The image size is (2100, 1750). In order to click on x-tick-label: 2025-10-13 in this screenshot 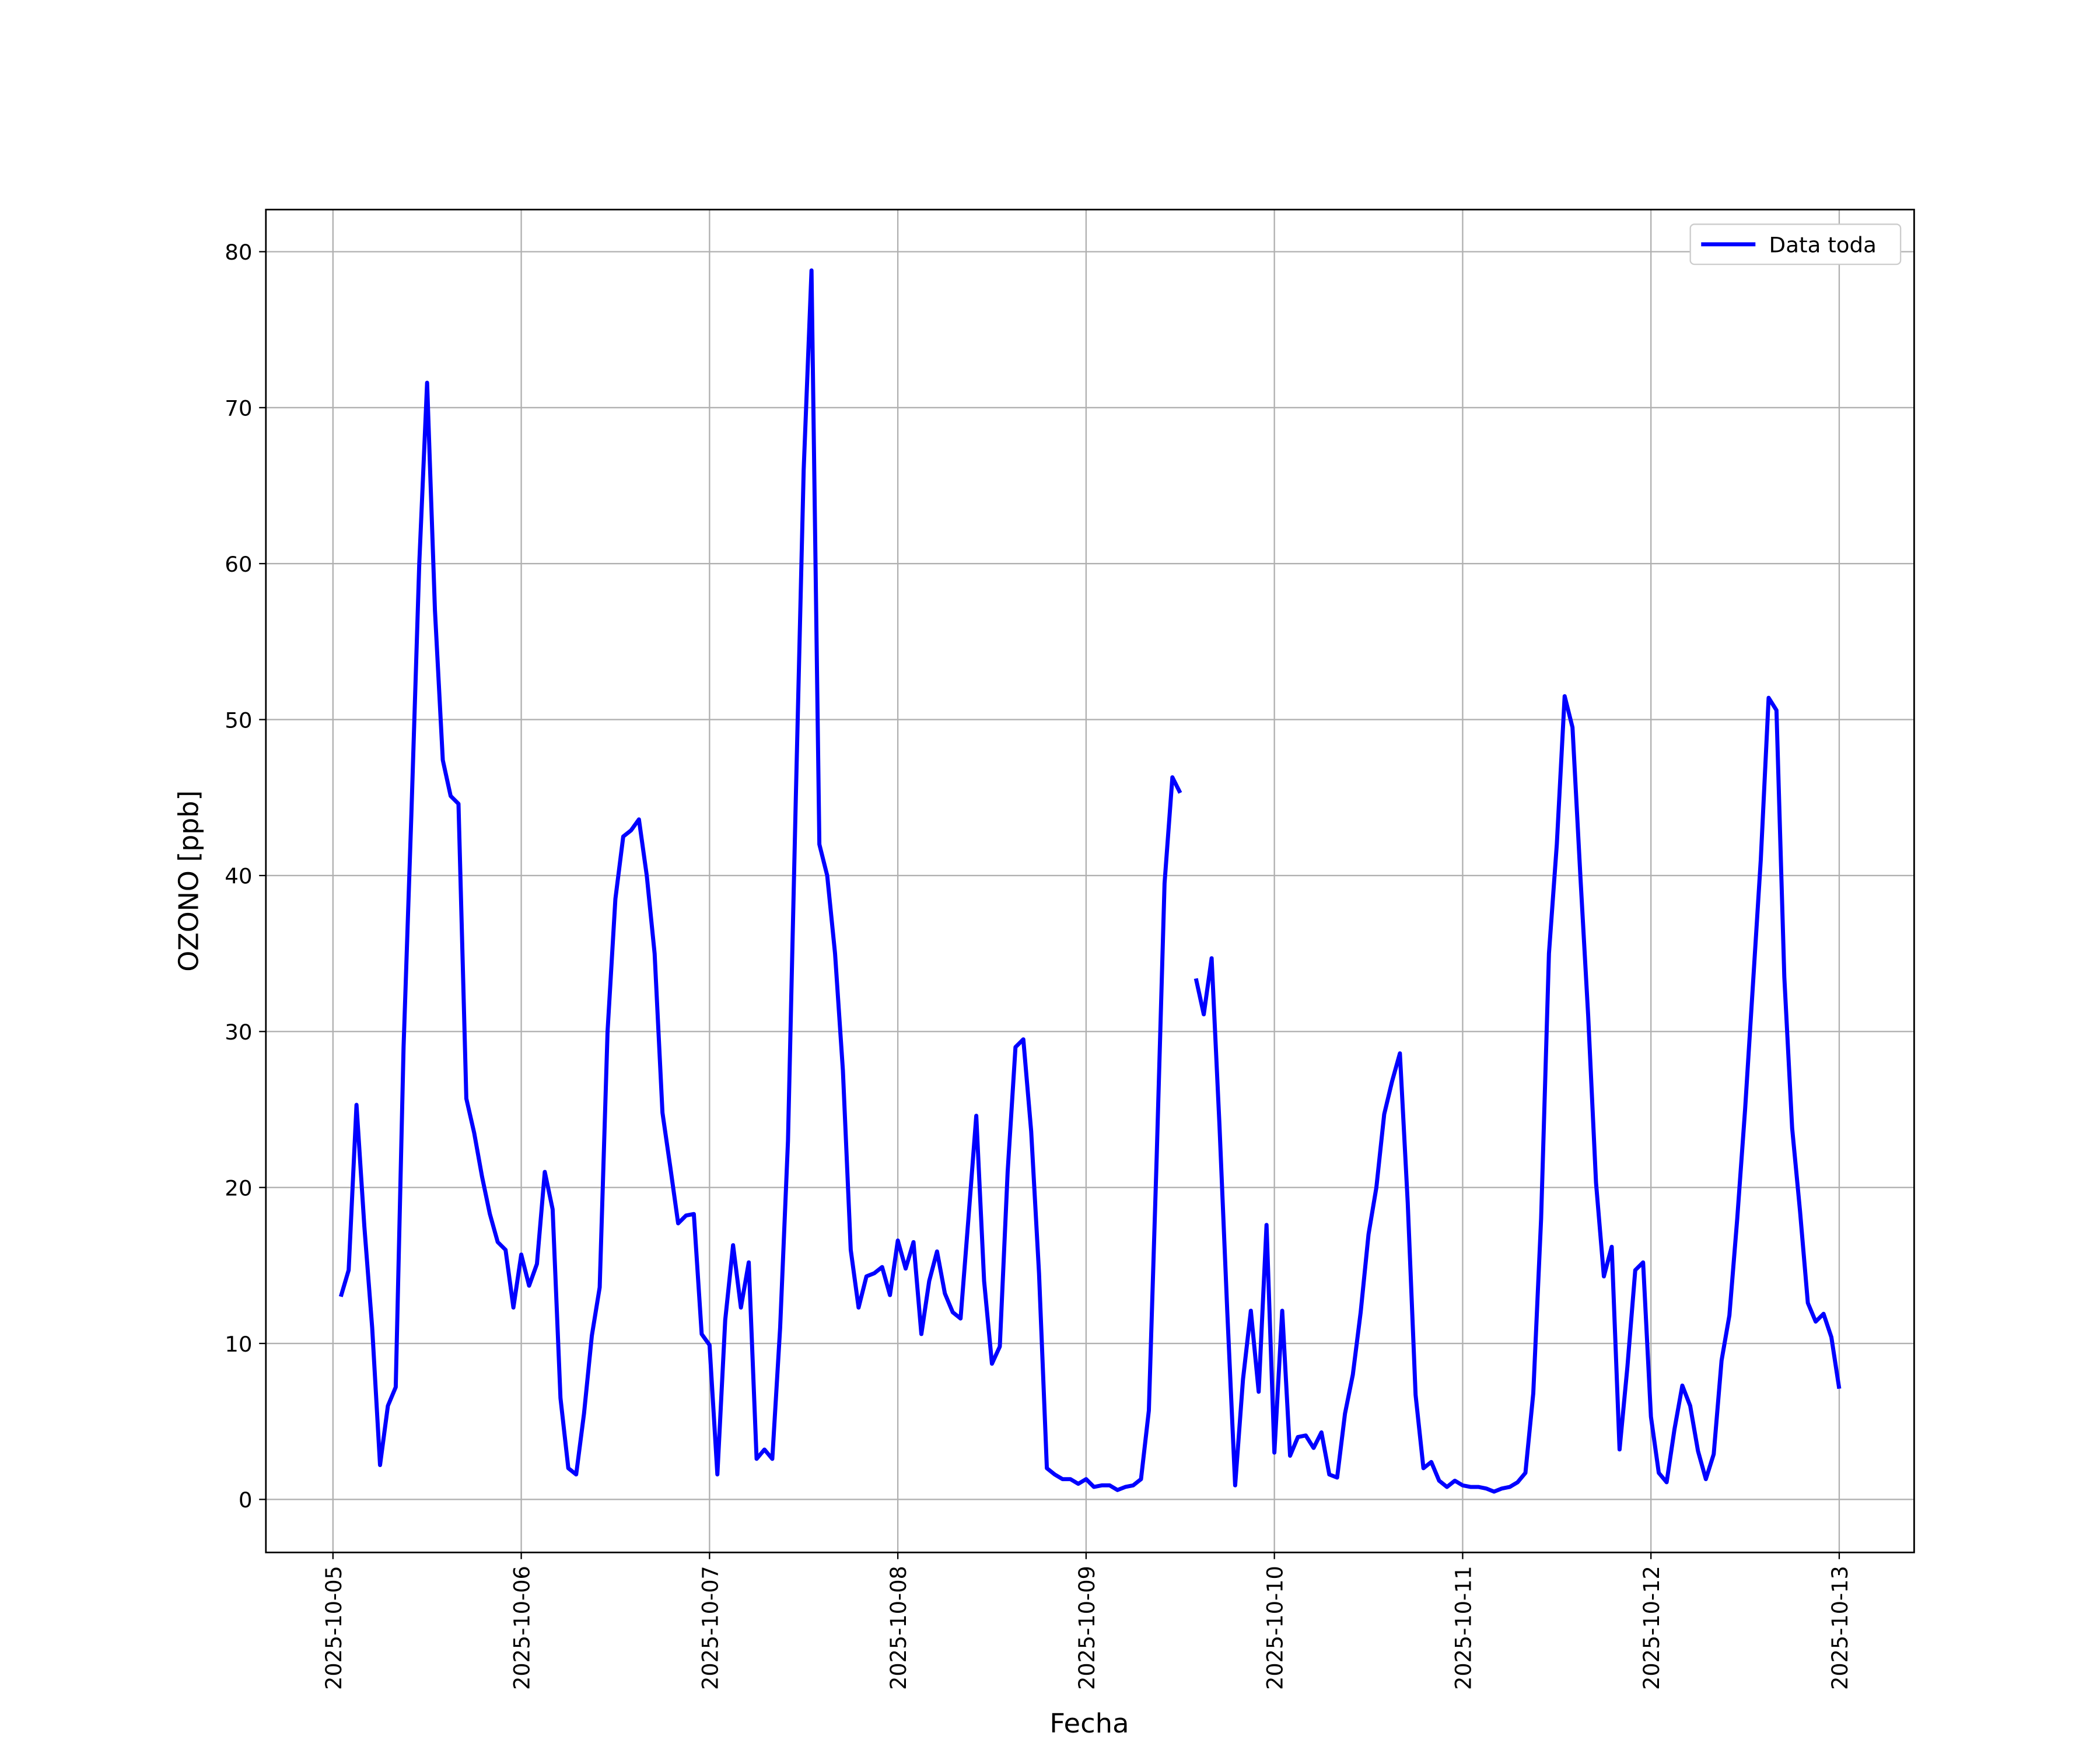, I will do `click(1840, 1628)`.